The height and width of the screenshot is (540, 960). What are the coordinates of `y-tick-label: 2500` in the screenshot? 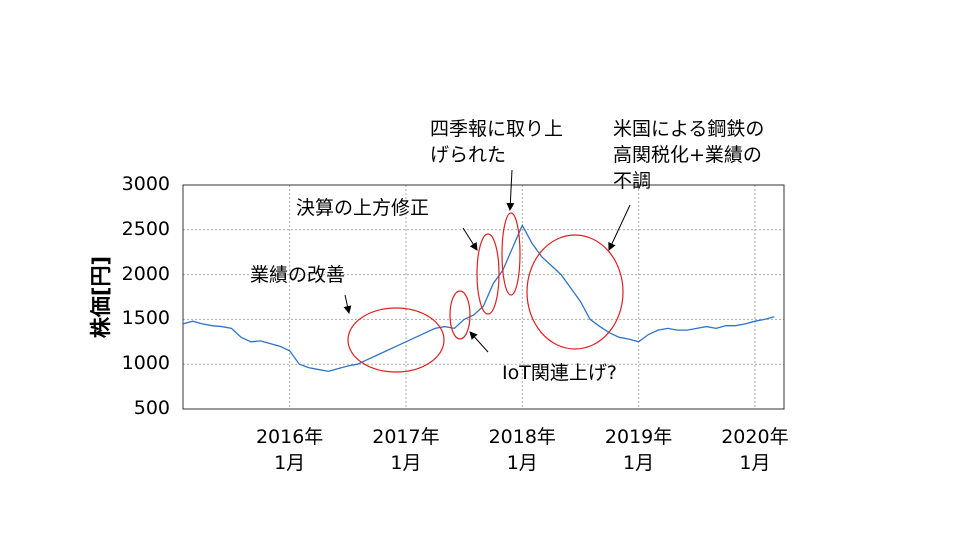 It's located at (145, 228).